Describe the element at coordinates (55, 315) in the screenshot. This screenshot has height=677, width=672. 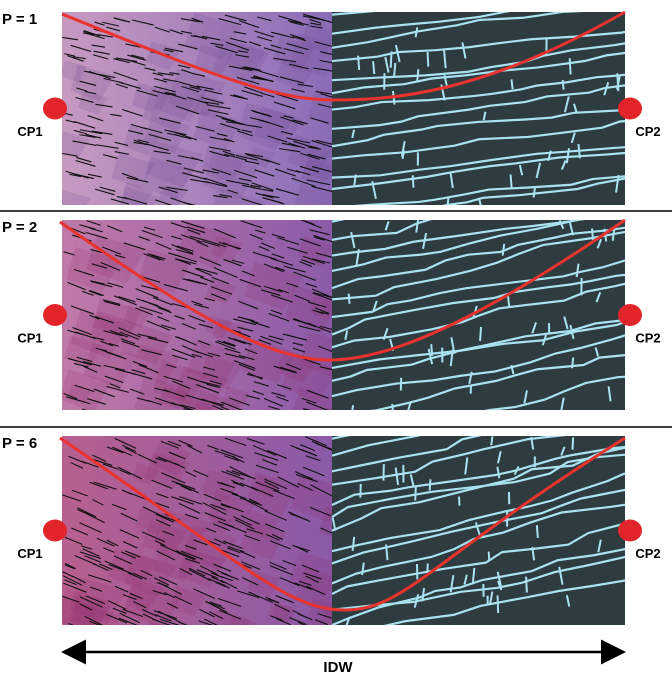
I see `control-point` at that location.